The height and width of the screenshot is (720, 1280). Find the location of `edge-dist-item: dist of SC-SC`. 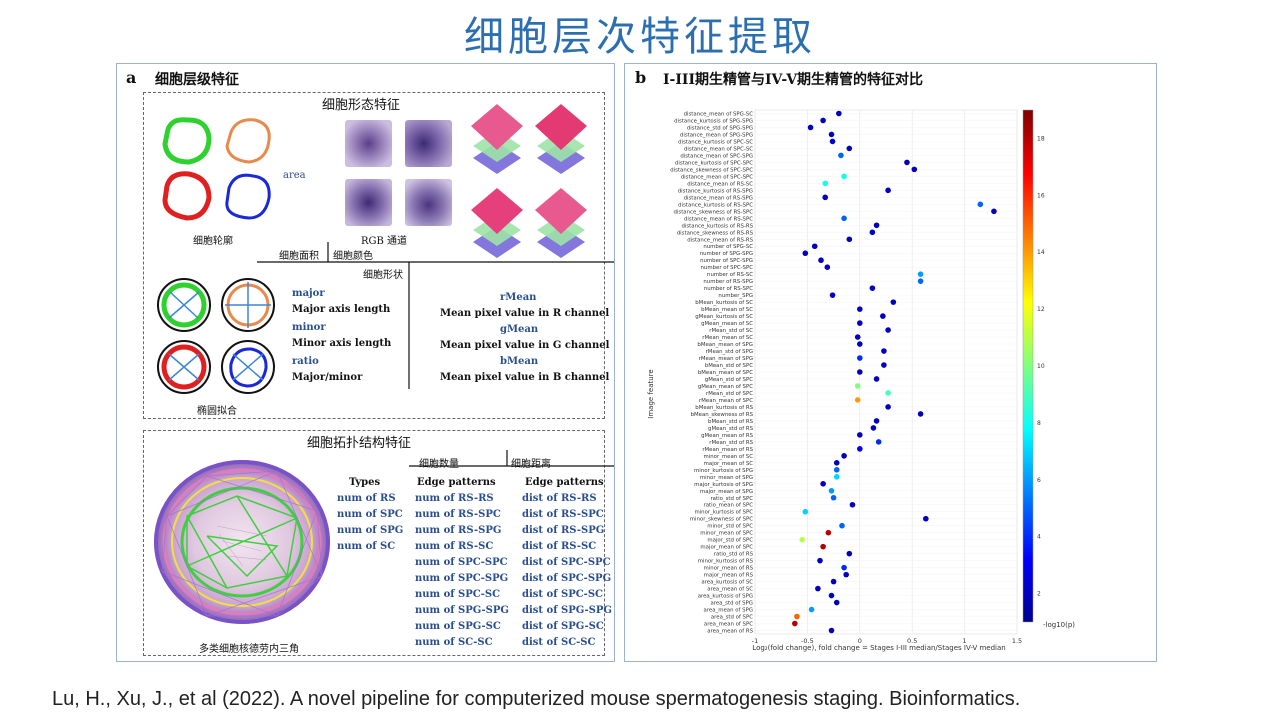

edge-dist-item: dist of SC-SC is located at coordinates (559, 642).